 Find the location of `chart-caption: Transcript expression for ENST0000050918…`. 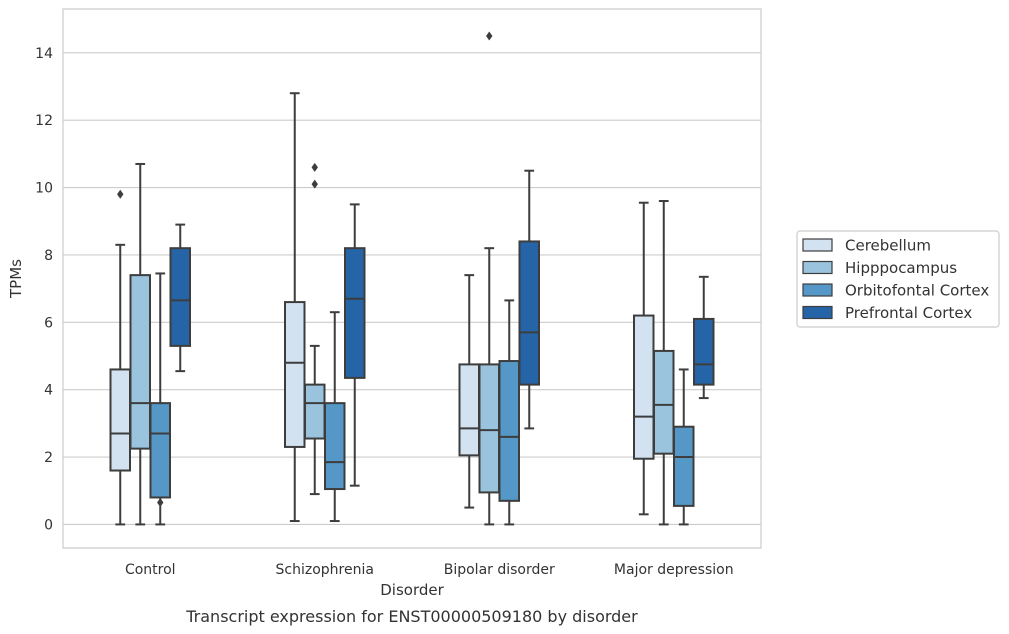

chart-caption: Transcript expression for ENST0000050918… is located at coordinates (411, 616).